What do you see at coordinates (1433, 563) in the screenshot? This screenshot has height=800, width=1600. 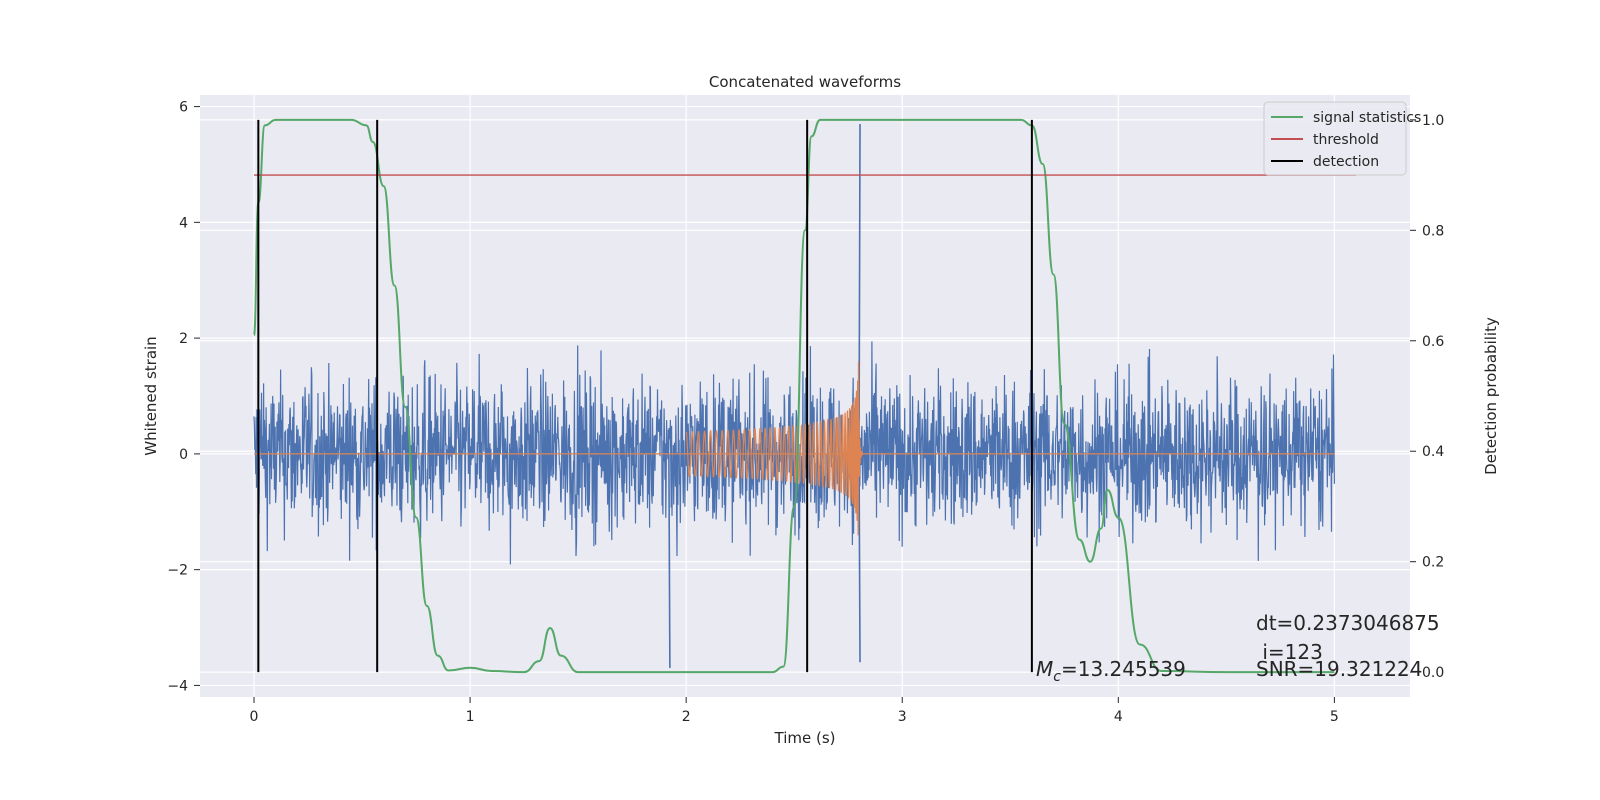 I see `y-right-tick-label: 0.2` at bounding box center [1433, 563].